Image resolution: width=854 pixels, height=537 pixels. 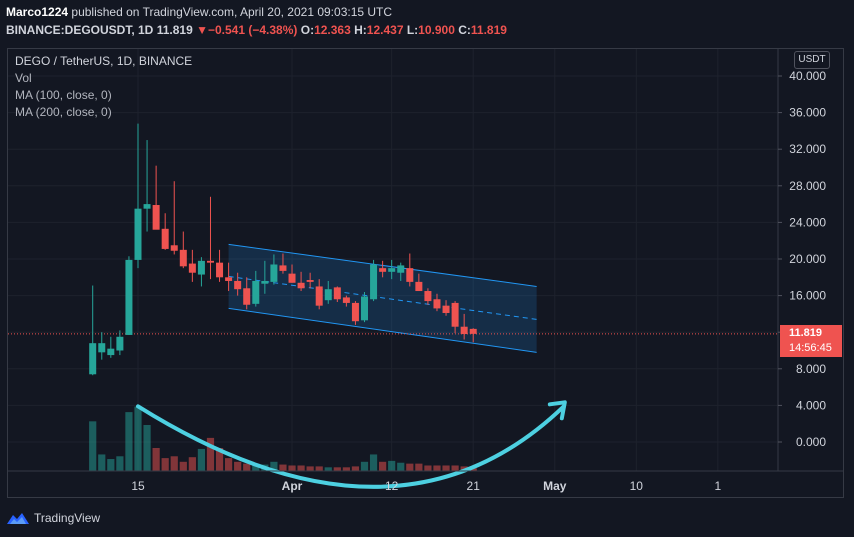 What do you see at coordinates (63, 112) in the screenshot?
I see `legend-ma200: MA (200, close, 0)` at bounding box center [63, 112].